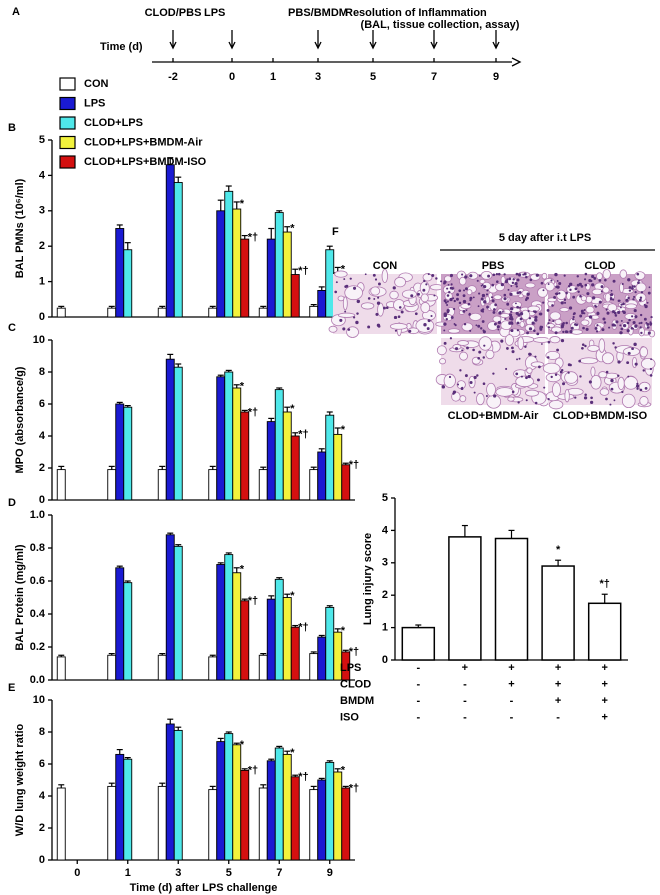  What do you see at coordinates (12, 328) in the screenshot?
I see `panel-label: C` at bounding box center [12, 328].